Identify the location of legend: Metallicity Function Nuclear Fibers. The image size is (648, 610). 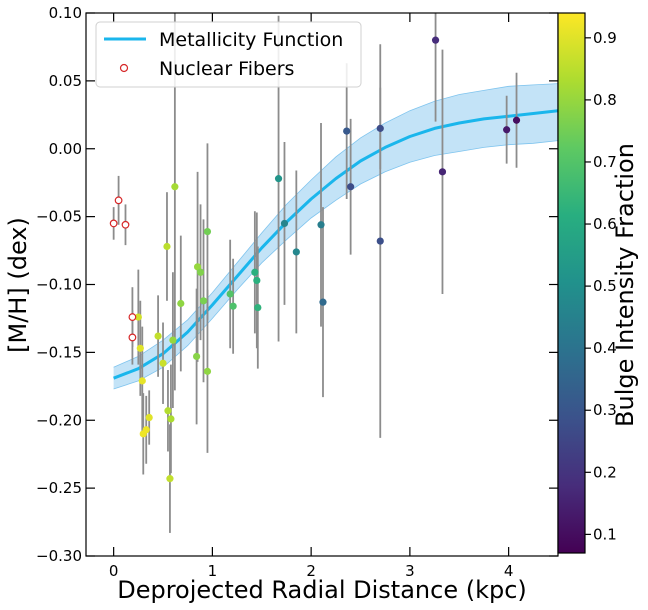
(228, 54).